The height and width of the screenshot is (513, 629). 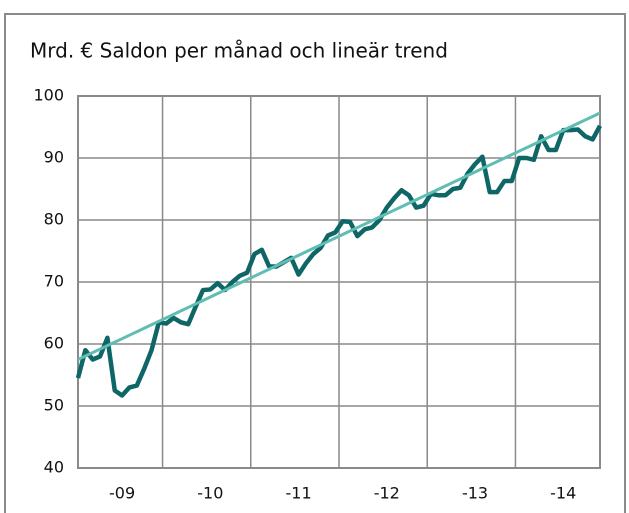 I want to click on x-tick-label: -12, so click(x=387, y=493).